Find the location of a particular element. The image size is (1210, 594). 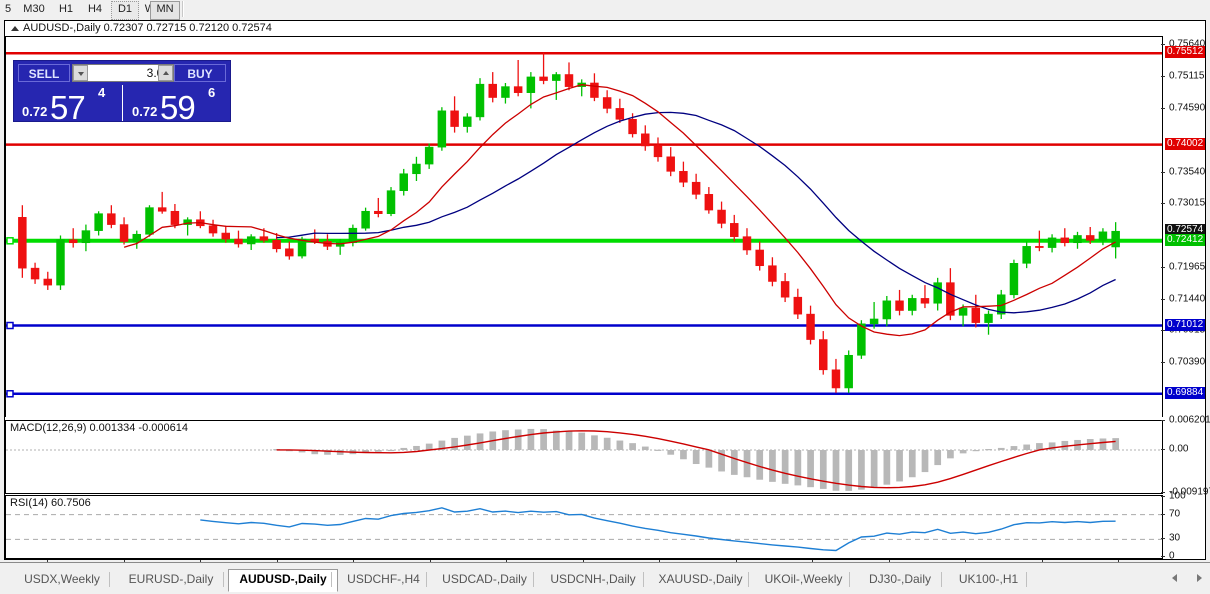

timeframe-button-5: 5 is located at coordinates (8, 9).